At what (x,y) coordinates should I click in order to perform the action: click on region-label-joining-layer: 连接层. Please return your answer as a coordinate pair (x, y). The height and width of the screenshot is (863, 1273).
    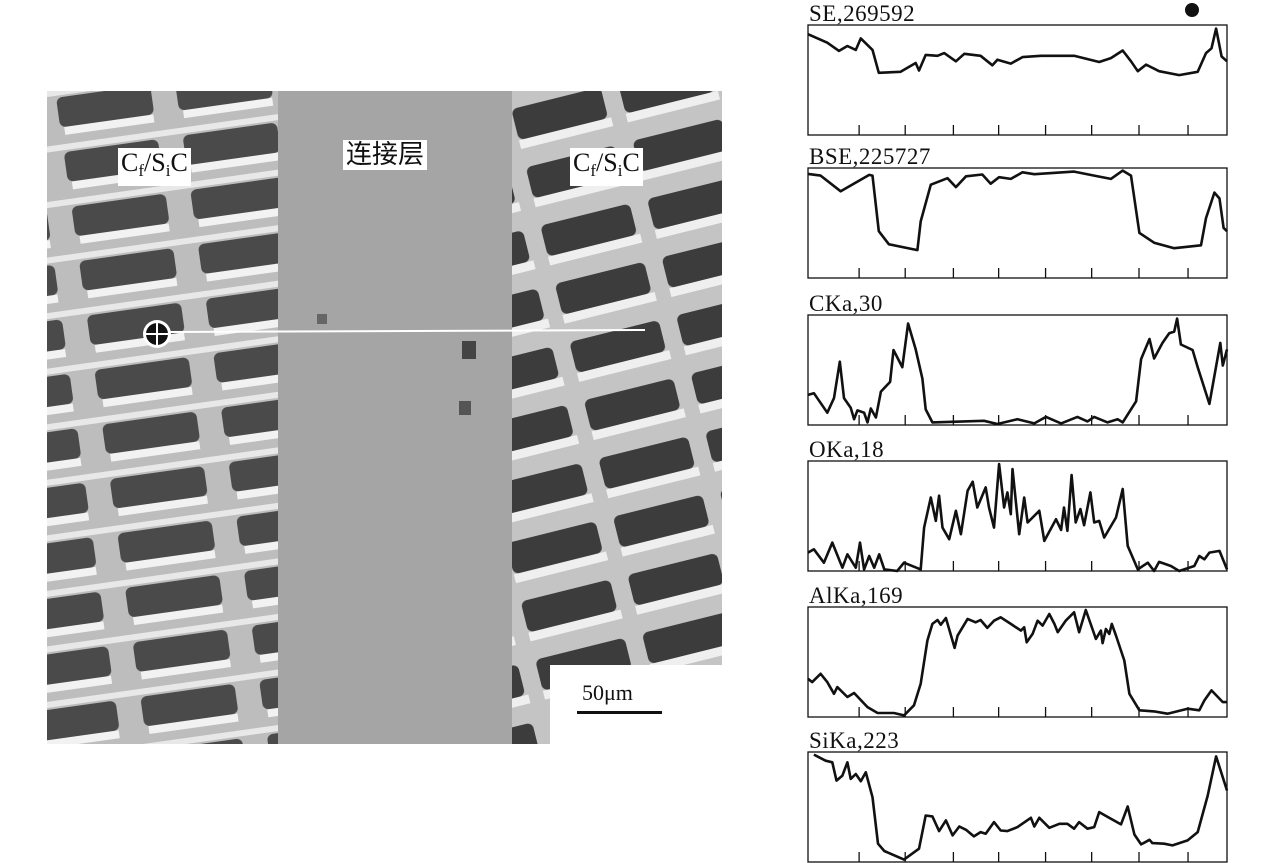
    Looking at the image, I should click on (385, 155).